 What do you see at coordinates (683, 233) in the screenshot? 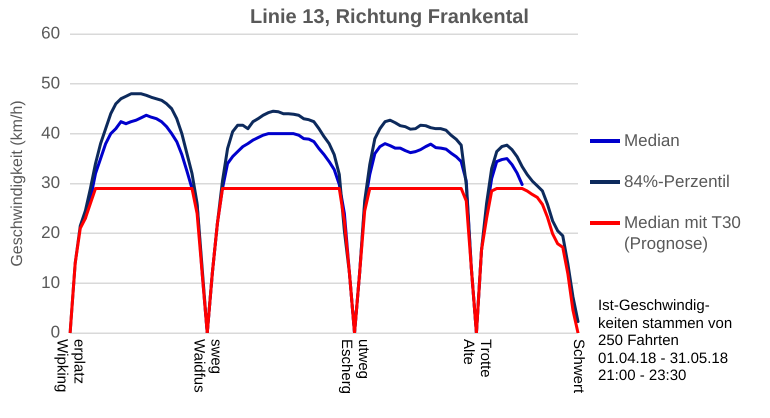
I see `legend-label: Median mit T30 (Prognose)` at bounding box center [683, 233].